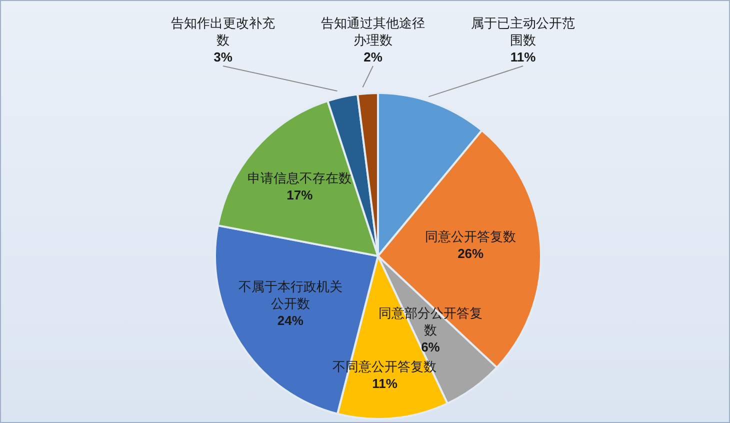 The image size is (730, 423). What do you see at coordinates (373, 57) in the screenshot?
I see `data-label: 2%` at bounding box center [373, 57].